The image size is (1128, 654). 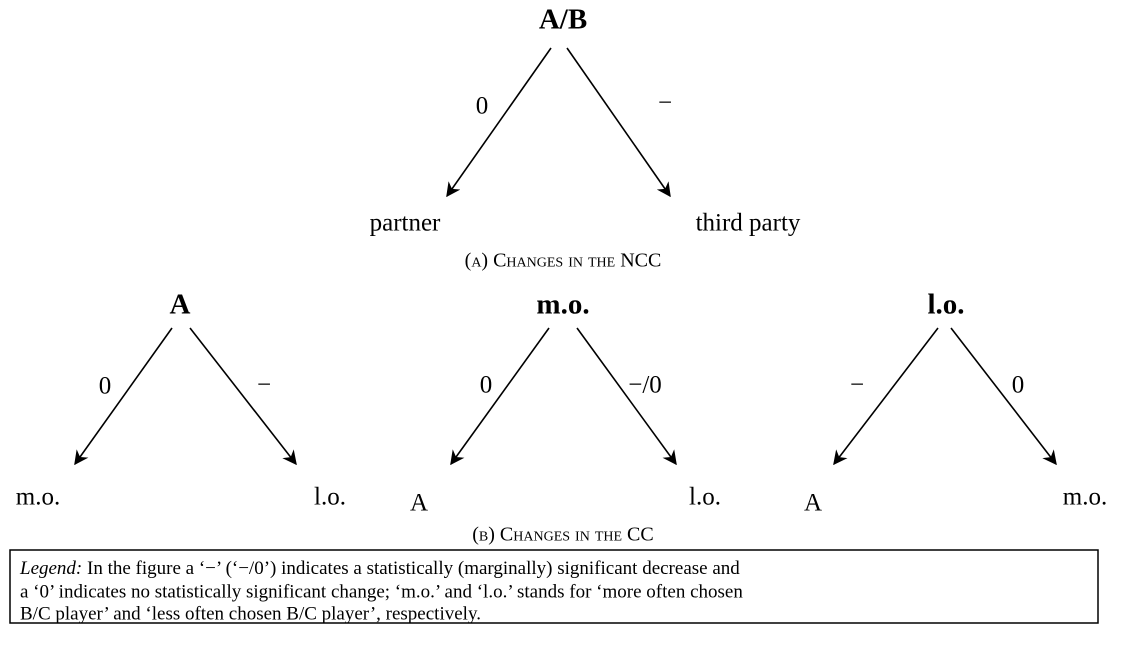 I want to click on root-node: A, so click(x=180, y=305).